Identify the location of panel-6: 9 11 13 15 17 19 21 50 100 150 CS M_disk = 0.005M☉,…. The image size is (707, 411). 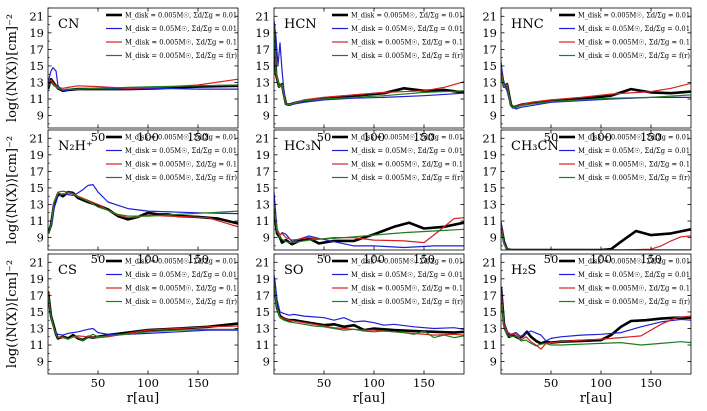
(122, 329).